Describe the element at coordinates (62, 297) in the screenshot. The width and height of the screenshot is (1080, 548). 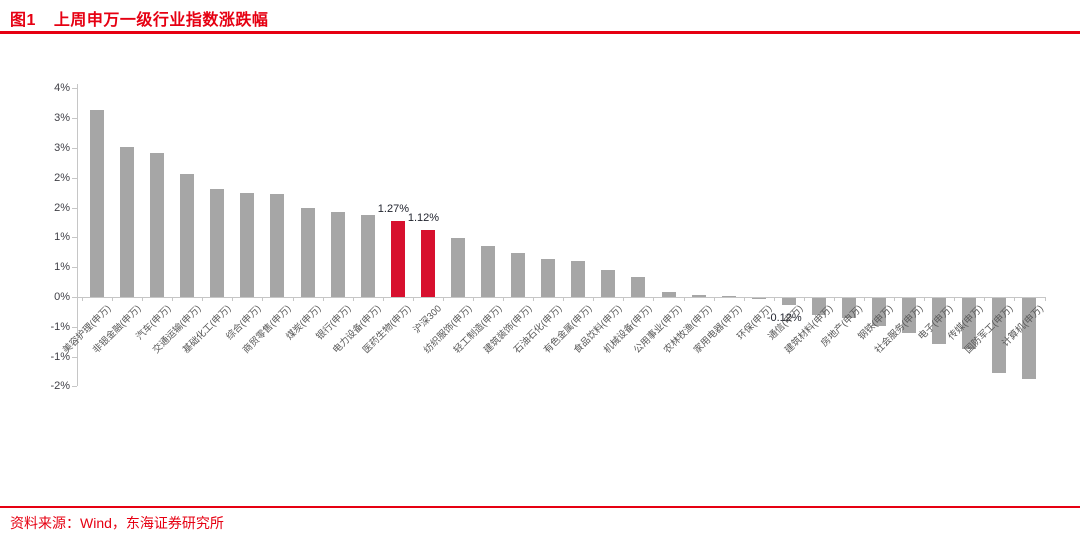
I see `y-axis-tick-label: 0%` at that location.